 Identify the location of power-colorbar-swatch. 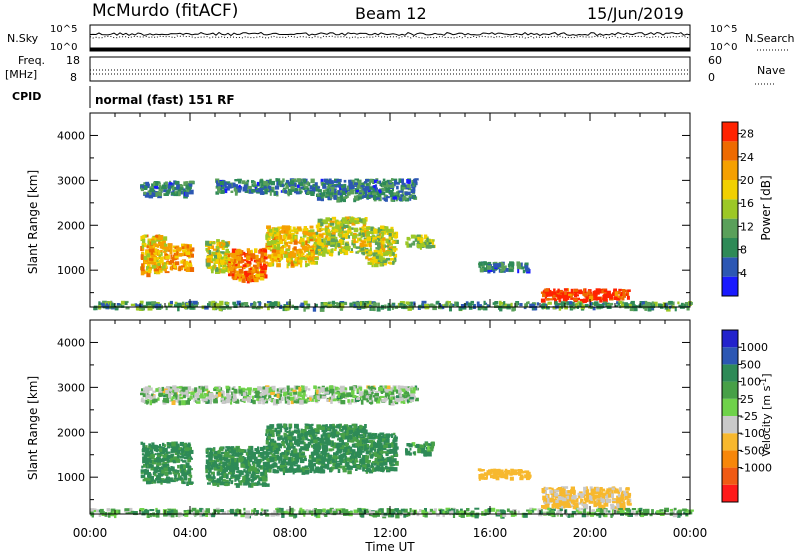
(730, 286).